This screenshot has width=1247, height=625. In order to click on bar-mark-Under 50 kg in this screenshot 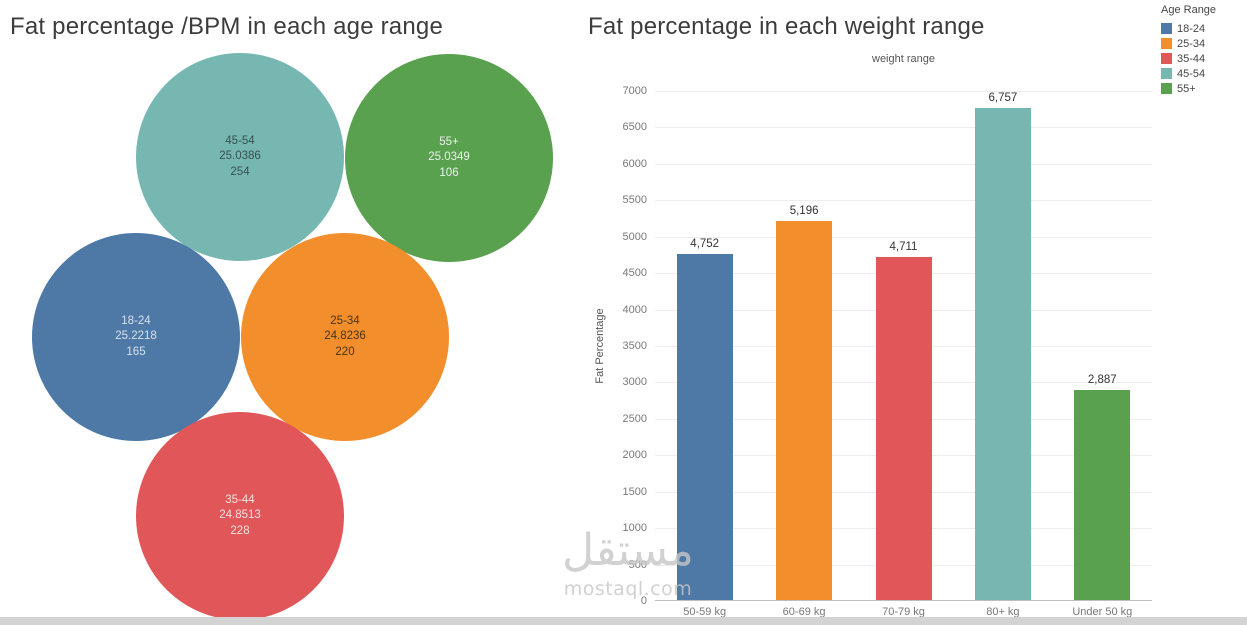, I will do `click(1102, 494)`.